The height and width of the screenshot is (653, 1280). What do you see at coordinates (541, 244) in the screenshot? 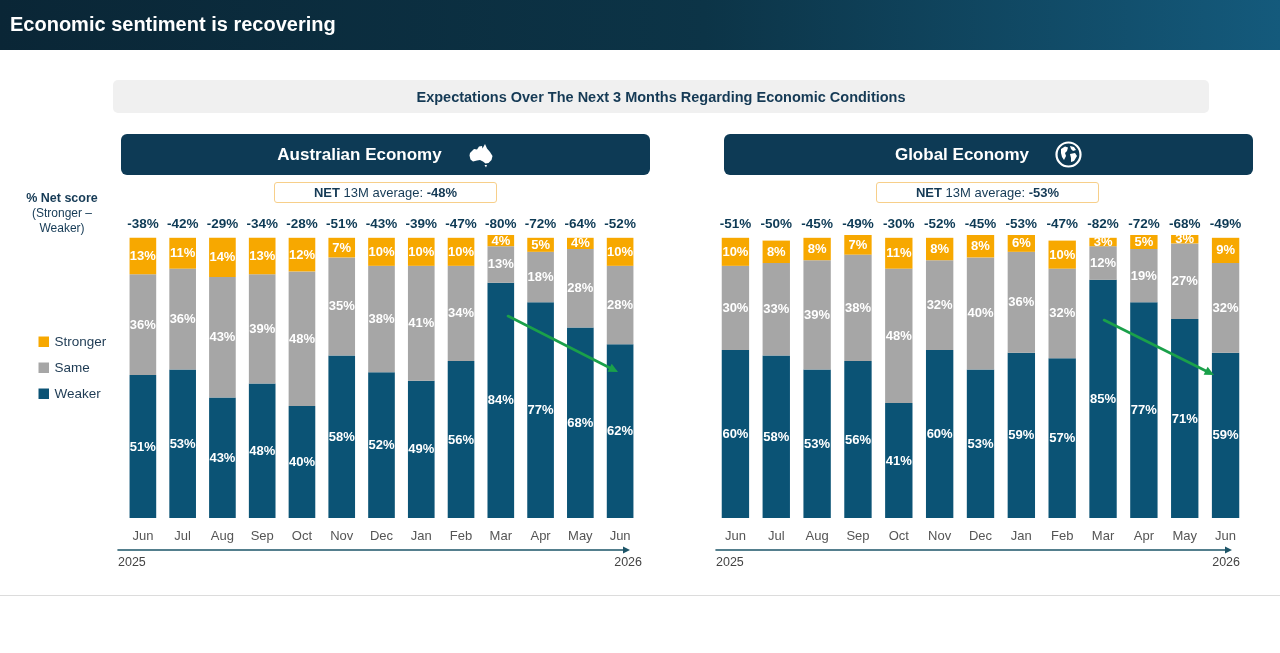
I see `data-label: 5%` at bounding box center [541, 244].